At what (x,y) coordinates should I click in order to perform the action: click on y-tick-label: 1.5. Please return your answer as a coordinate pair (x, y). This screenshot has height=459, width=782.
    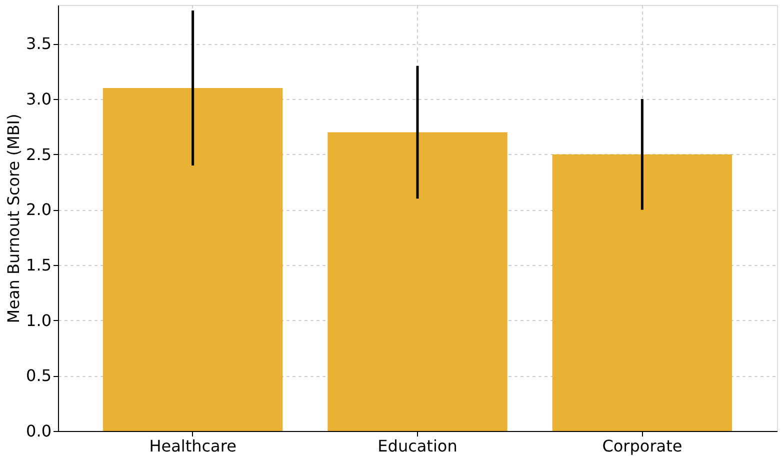
    Looking at the image, I should click on (39, 265).